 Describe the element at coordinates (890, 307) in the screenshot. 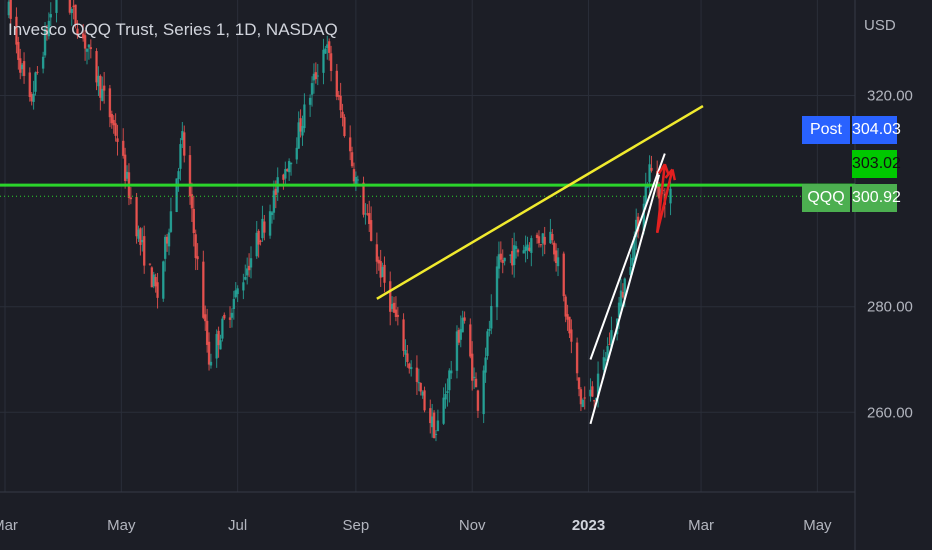

I see `y-tick-label: 280.00` at that location.